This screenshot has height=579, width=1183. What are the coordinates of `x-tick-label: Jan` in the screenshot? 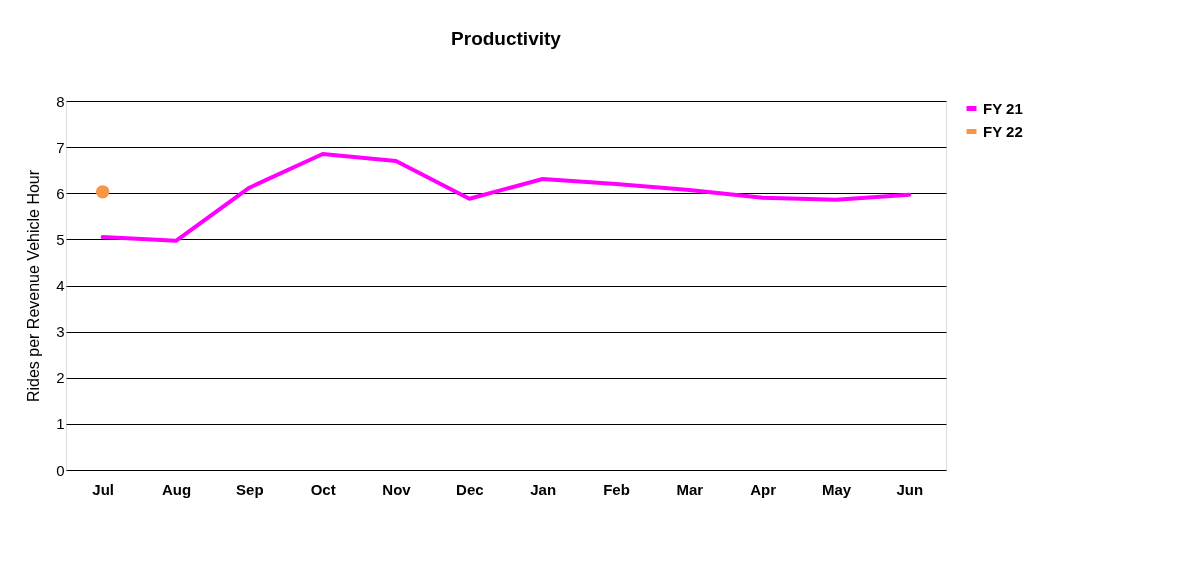 It's located at (543, 489).